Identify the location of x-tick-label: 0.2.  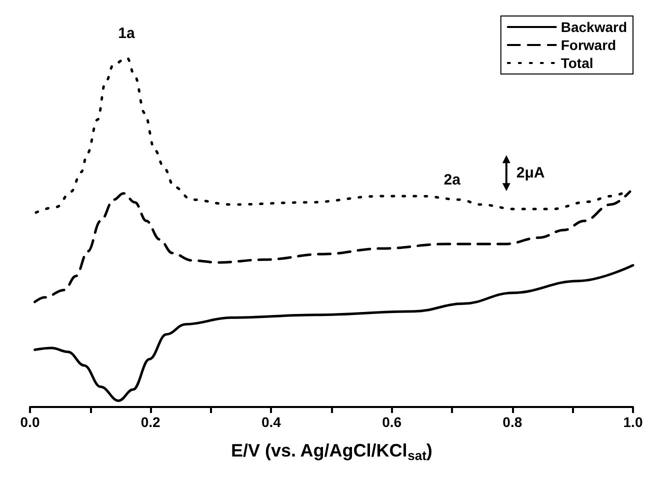
(150, 422).